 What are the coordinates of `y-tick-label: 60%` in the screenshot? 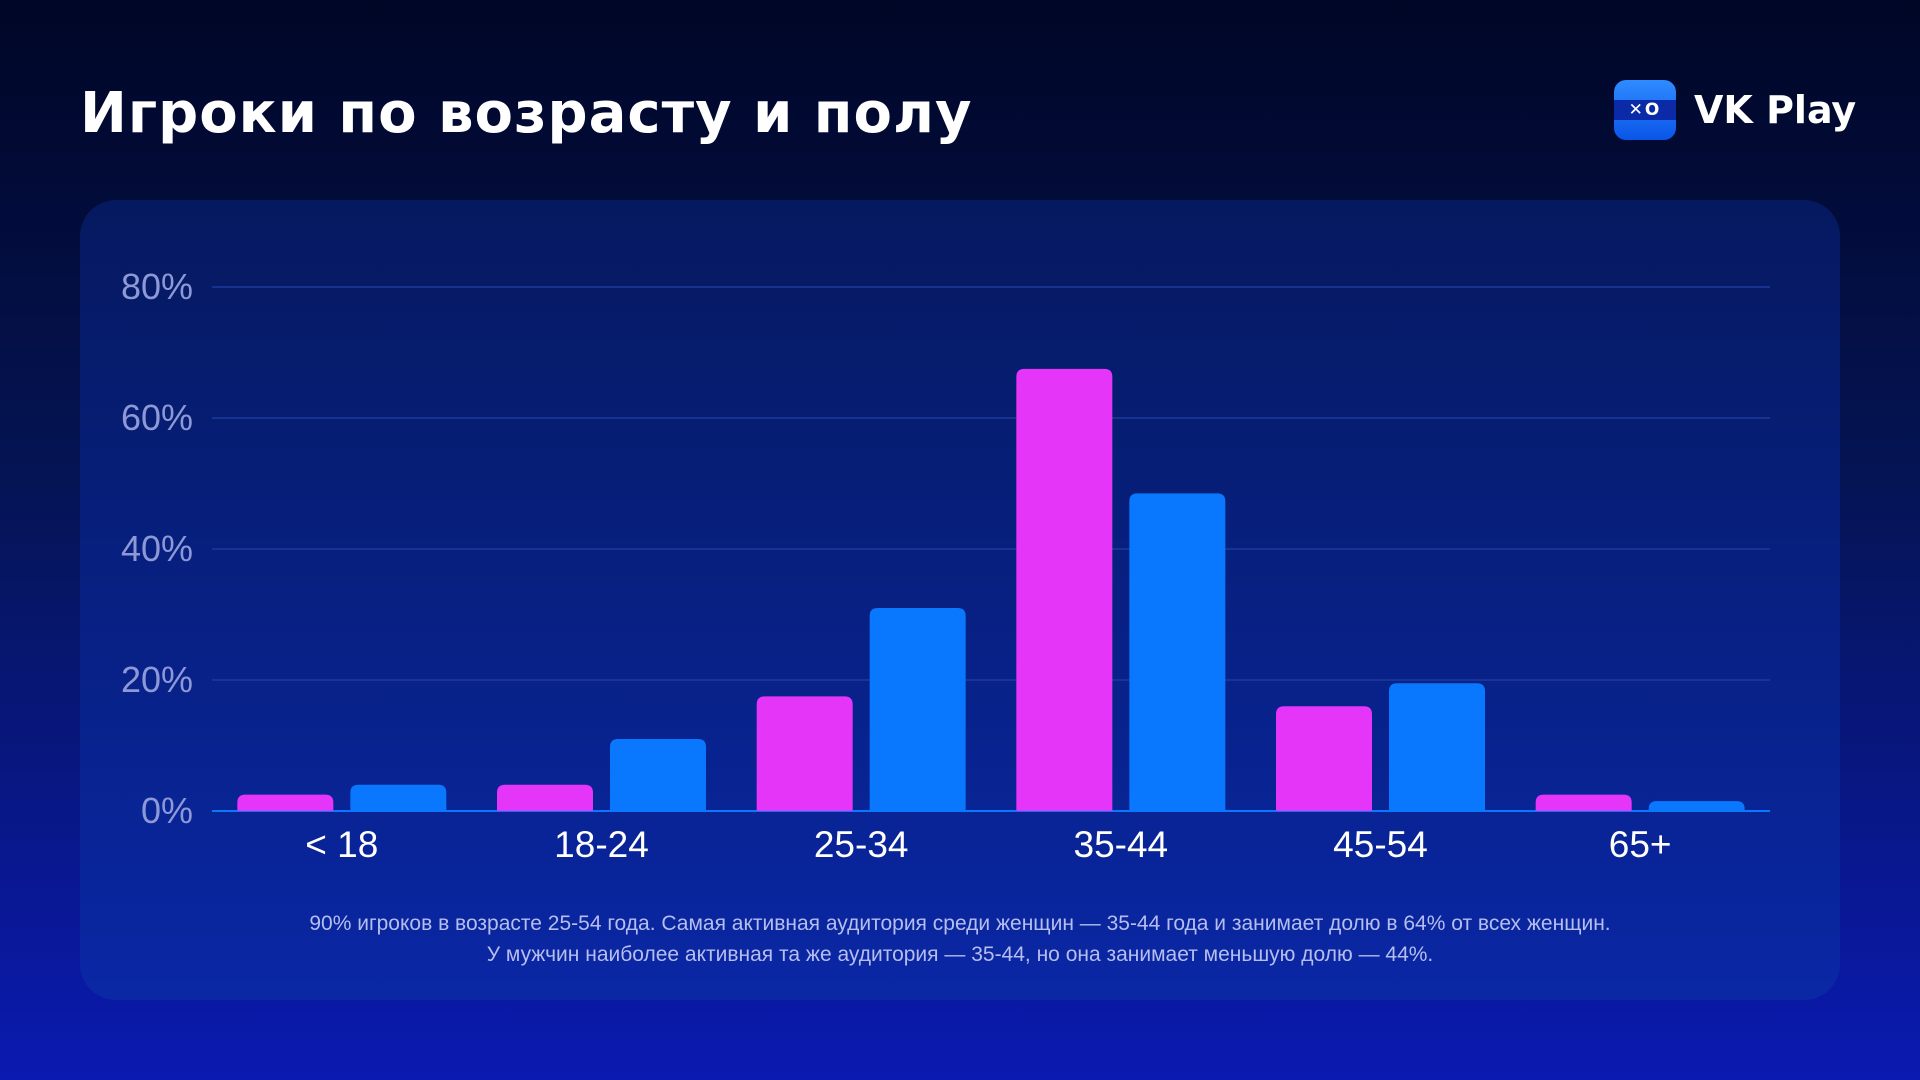 It's located at (157, 417).